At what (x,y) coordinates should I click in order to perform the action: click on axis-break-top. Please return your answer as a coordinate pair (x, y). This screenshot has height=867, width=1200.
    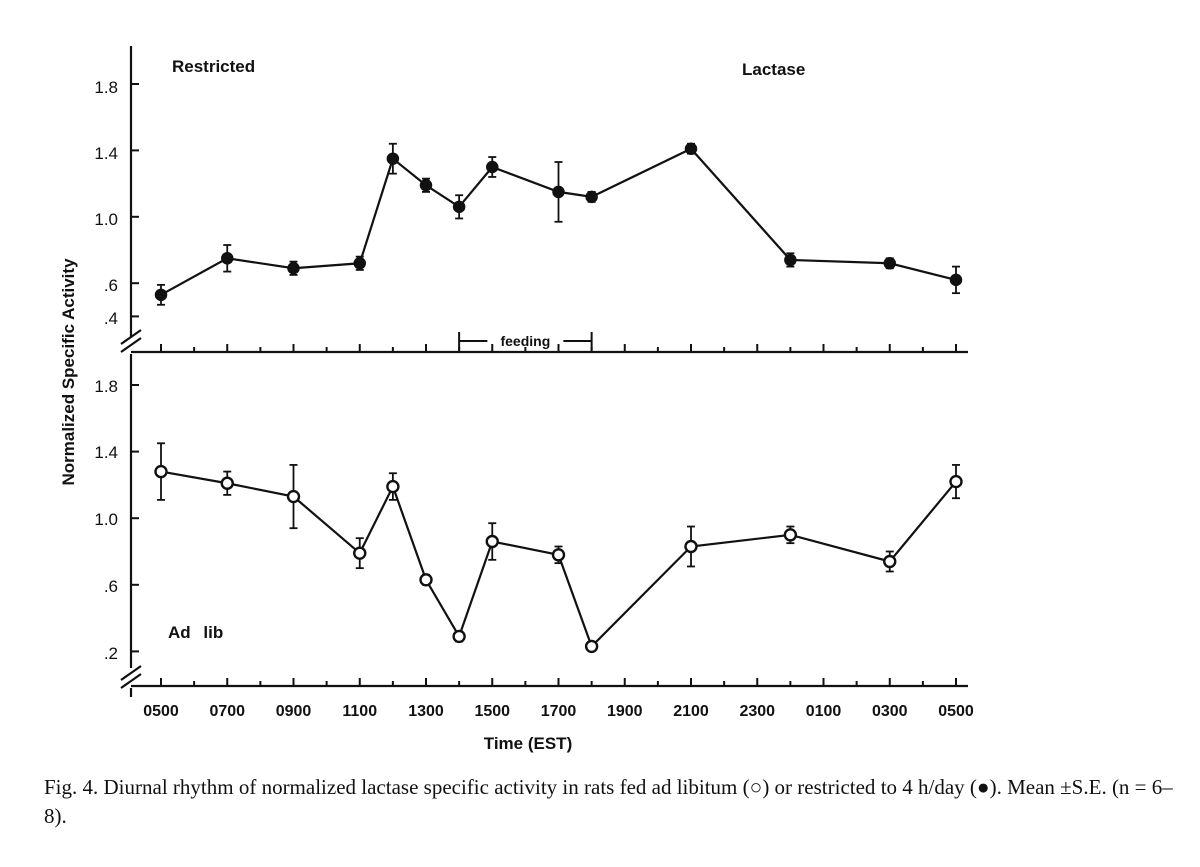
    Looking at the image, I should click on (131, 341).